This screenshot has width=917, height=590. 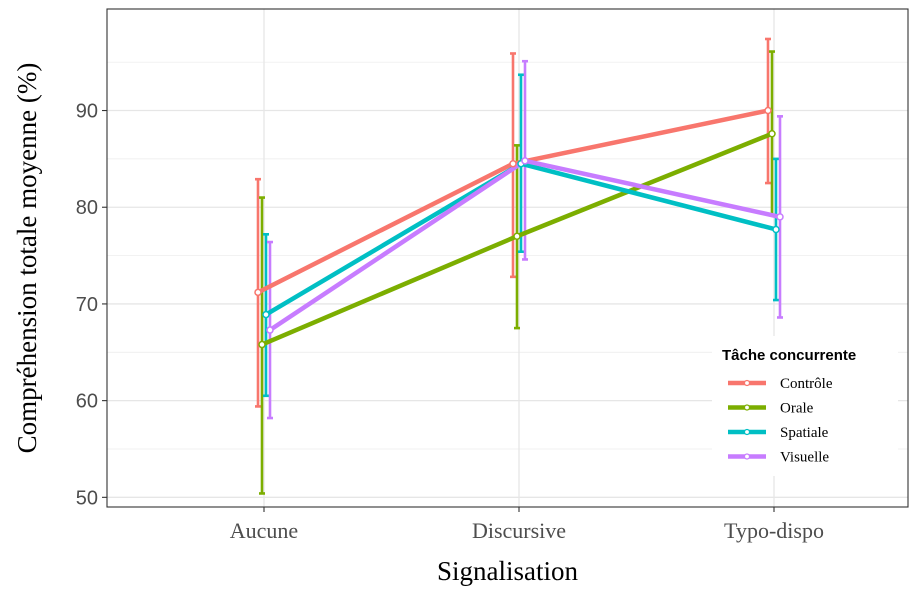 What do you see at coordinates (87, 498) in the screenshot?
I see `y-tick-label: 50` at bounding box center [87, 498].